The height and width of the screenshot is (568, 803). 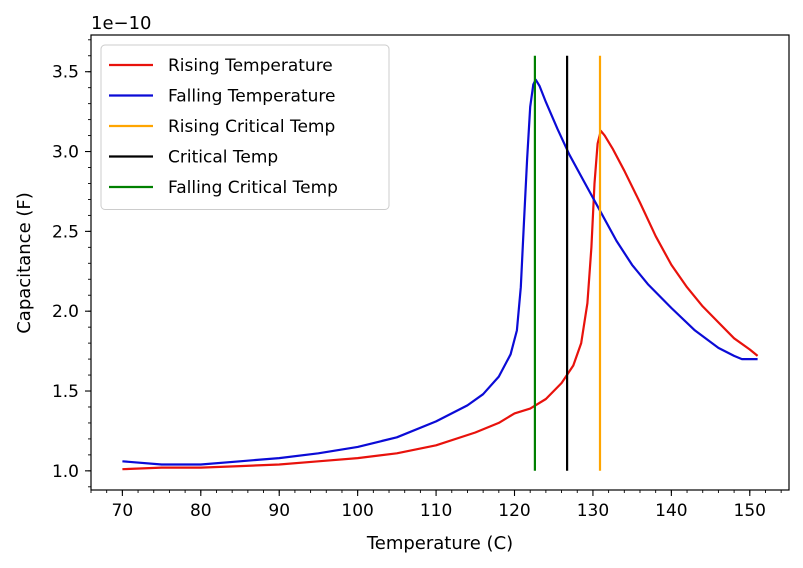 What do you see at coordinates (123, 511) in the screenshot?
I see `x-tick-label: 70` at bounding box center [123, 511].